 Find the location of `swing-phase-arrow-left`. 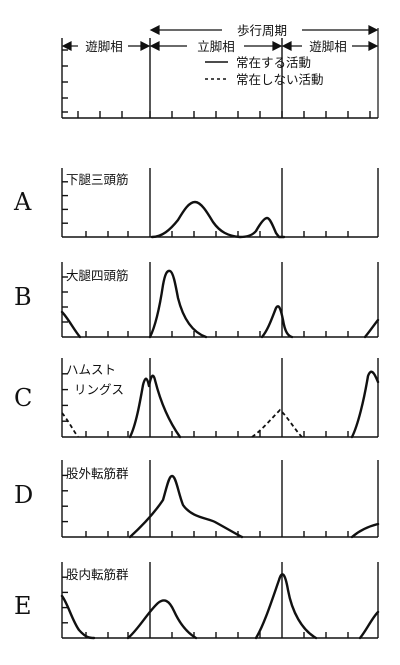

swing-phase-arrow-left is located at coordinates (106, 46).